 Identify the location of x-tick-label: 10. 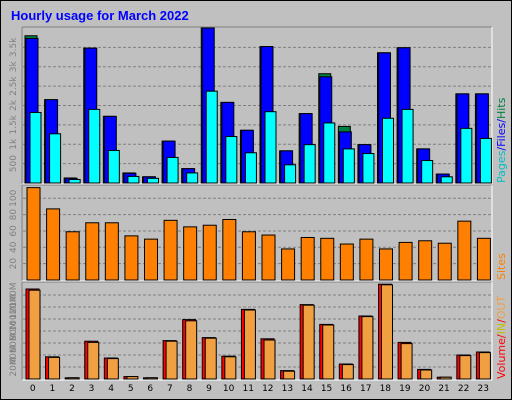
(229, 389).